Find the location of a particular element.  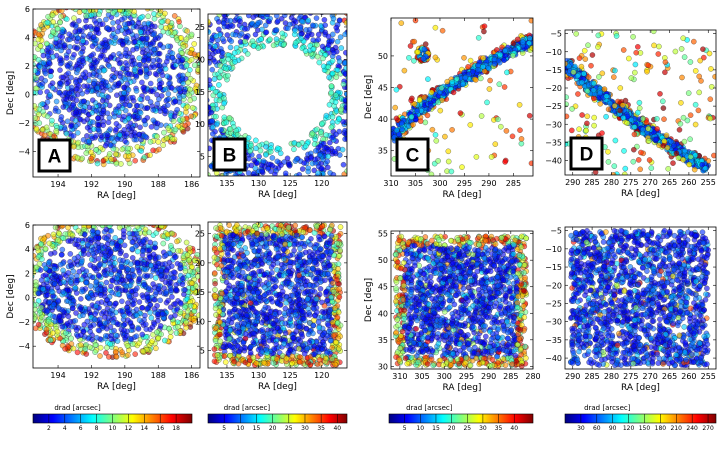

x-tick-label: 190 is located at coordinates (124, 184).